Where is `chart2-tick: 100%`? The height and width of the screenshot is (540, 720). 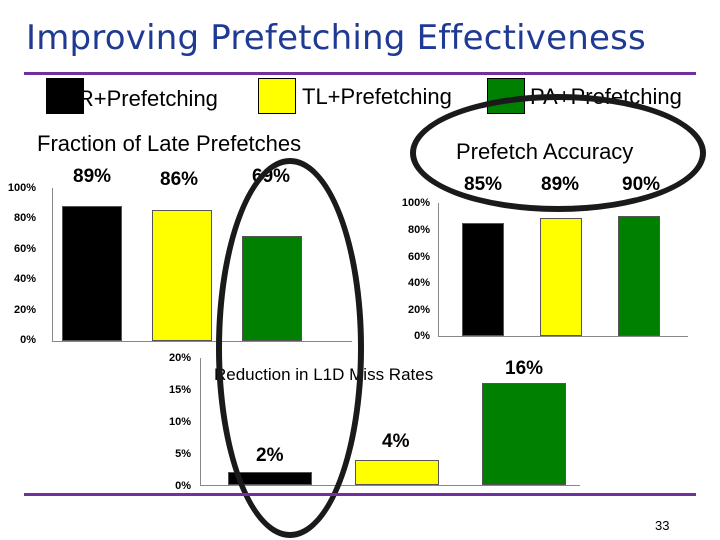 chart2-tick: 100% is located at coordinates (415, 203).